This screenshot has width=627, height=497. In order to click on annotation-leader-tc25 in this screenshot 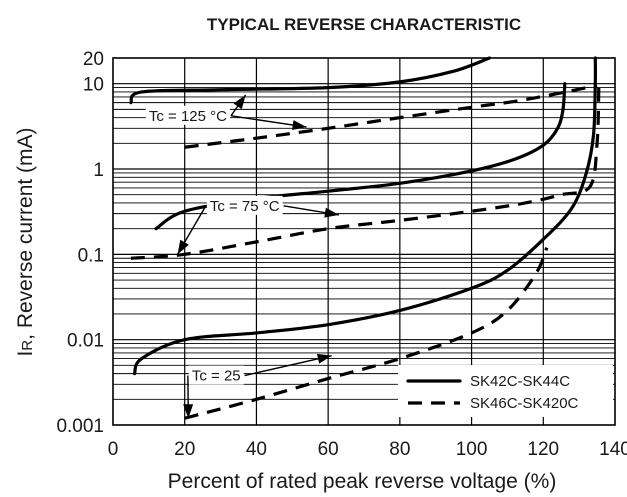, I will do `click(288, 365)`.